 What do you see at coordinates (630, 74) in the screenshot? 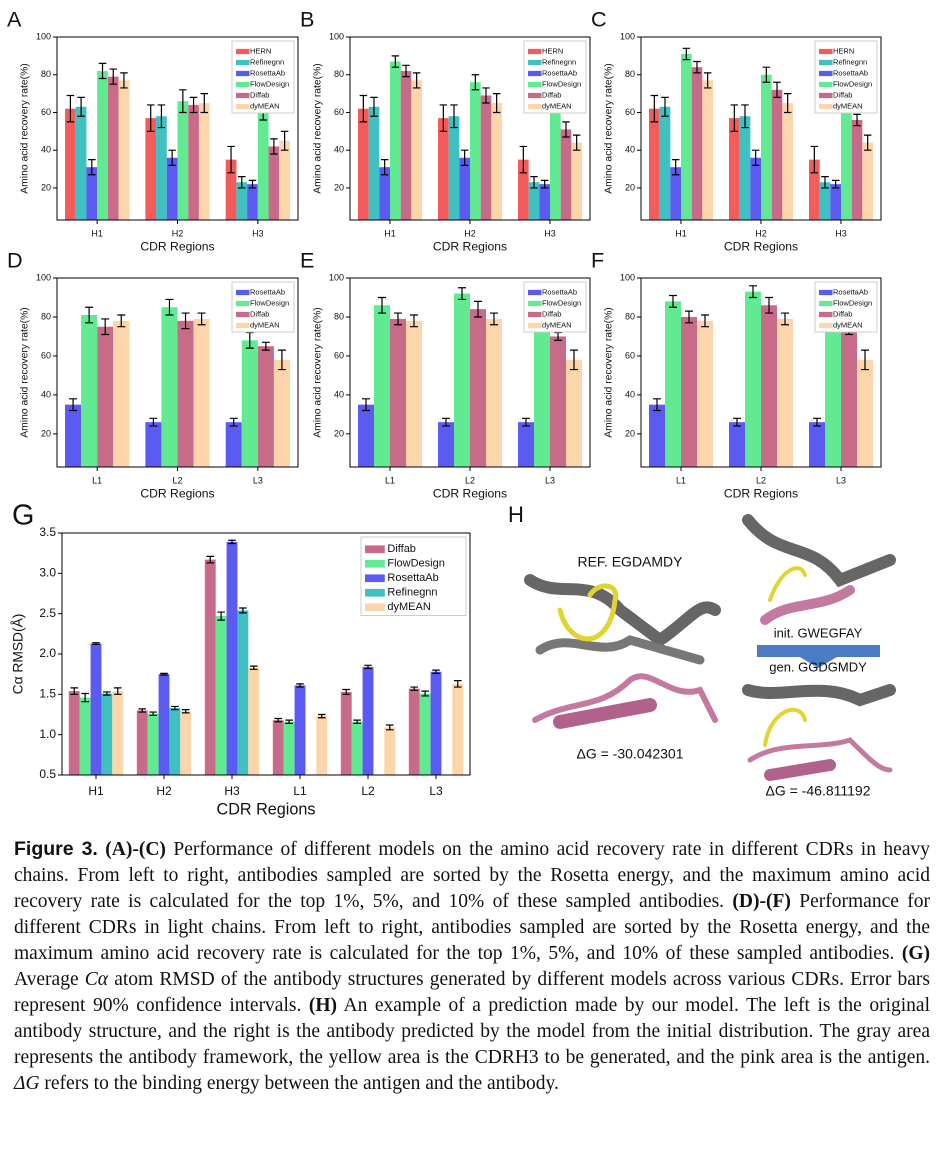
I see `y-tick-label: 80` at bounding box center [630, 74].